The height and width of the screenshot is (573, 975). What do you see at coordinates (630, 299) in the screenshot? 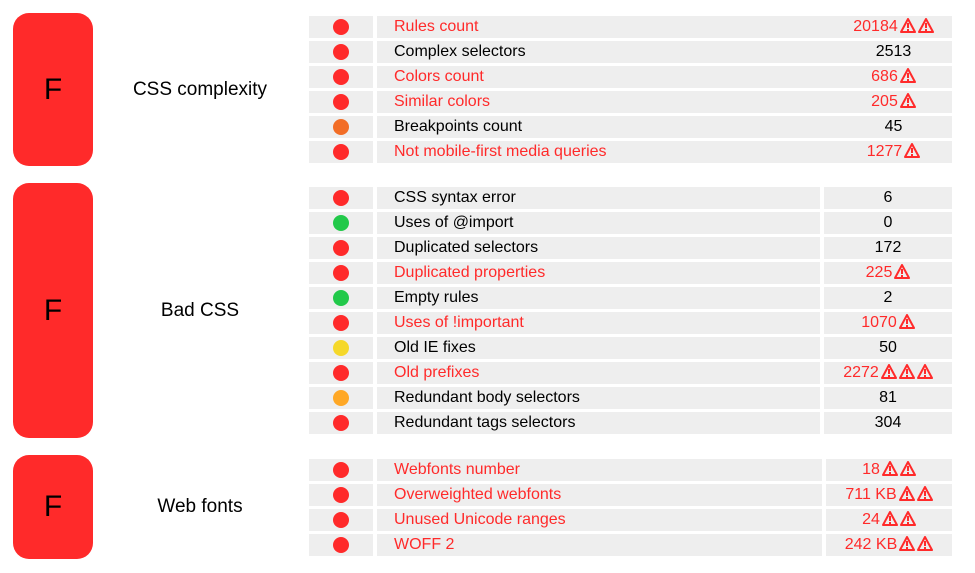
I see `table-row: Empty rules 2` at bounding box center [630, 299].